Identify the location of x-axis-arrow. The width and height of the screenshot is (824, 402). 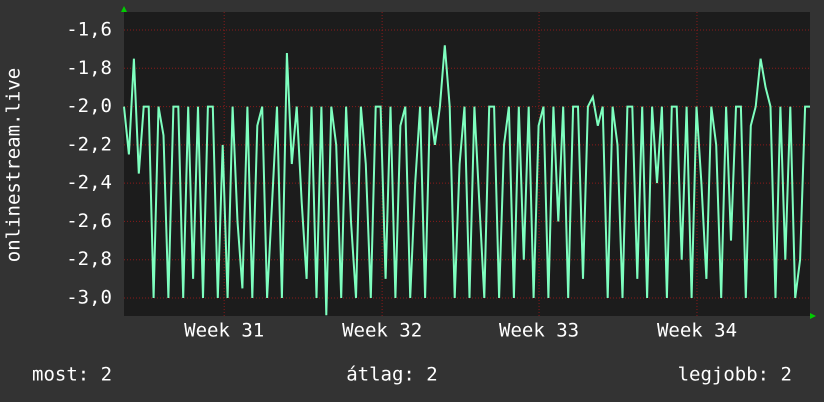
(813, 316).